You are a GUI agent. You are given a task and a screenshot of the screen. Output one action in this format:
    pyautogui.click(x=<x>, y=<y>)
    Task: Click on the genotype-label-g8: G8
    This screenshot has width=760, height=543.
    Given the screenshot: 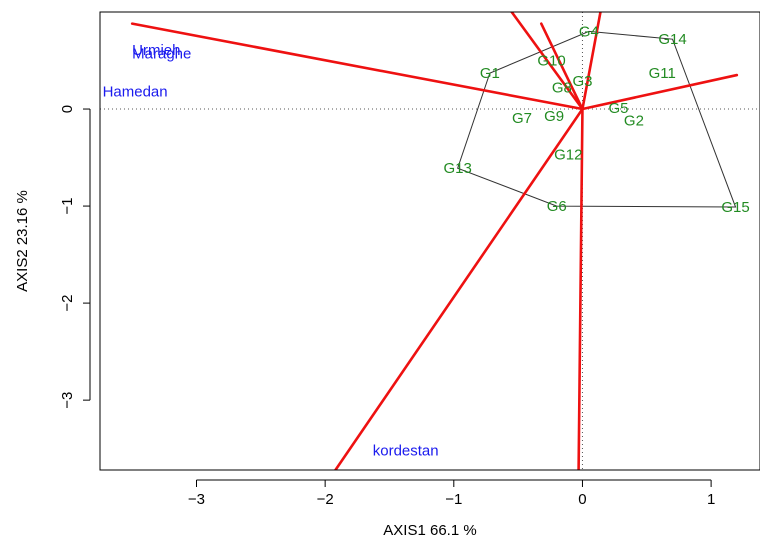 What is the action you would take?
    pyautogui.click(x=562, y=88)
    